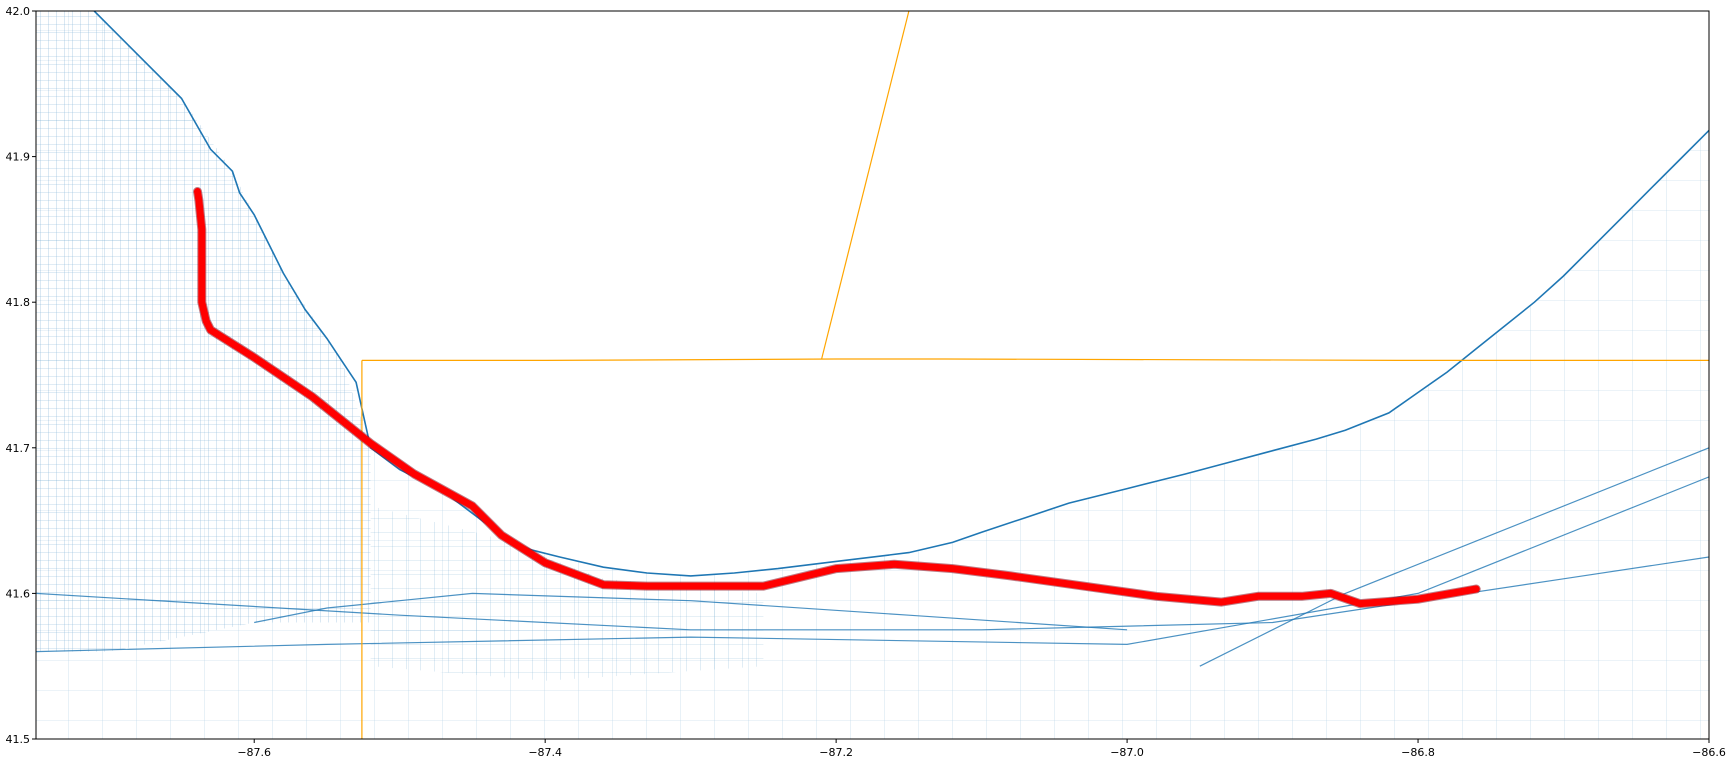 The height and width of the screenshot is (763, 1732). What do you see at coordinates (1127, 752) in the screenshot?
I see `x-tick-label-4: −87.0` at bounding box center [1127, 752].